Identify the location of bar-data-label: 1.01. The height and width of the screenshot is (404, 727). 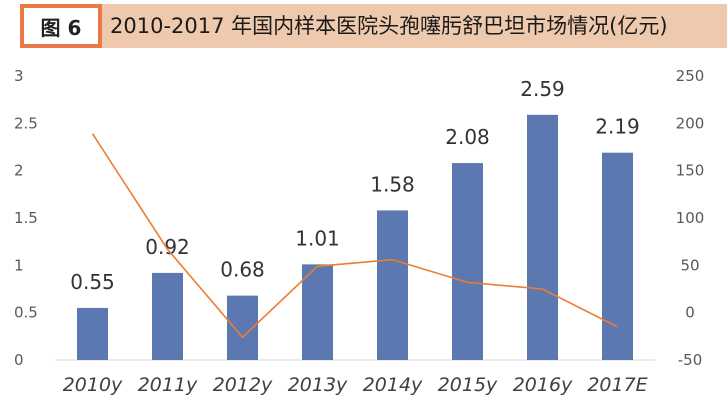
(317, 238).